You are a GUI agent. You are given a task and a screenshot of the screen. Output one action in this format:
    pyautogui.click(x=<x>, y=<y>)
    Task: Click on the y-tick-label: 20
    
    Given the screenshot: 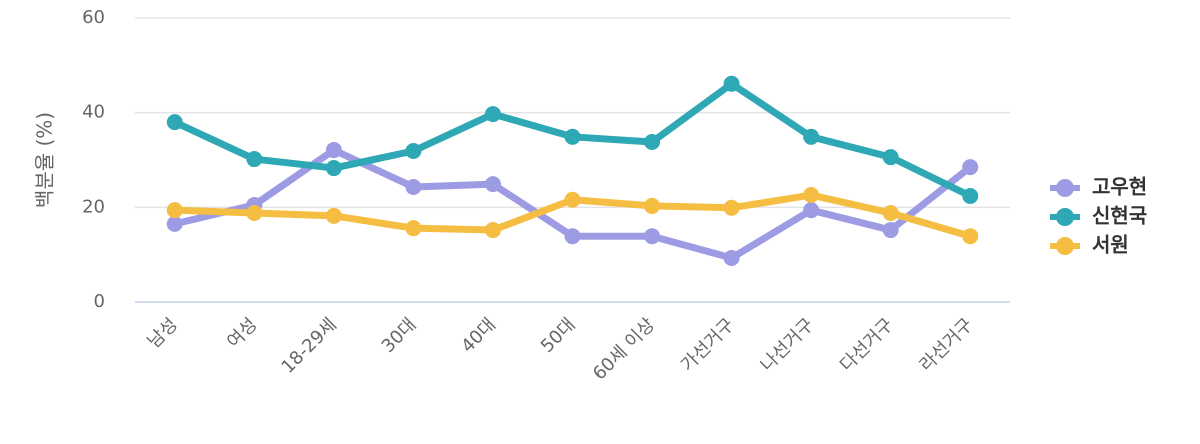 What is the action you would take?
    pyautogui.click(x=93, y=206)
    